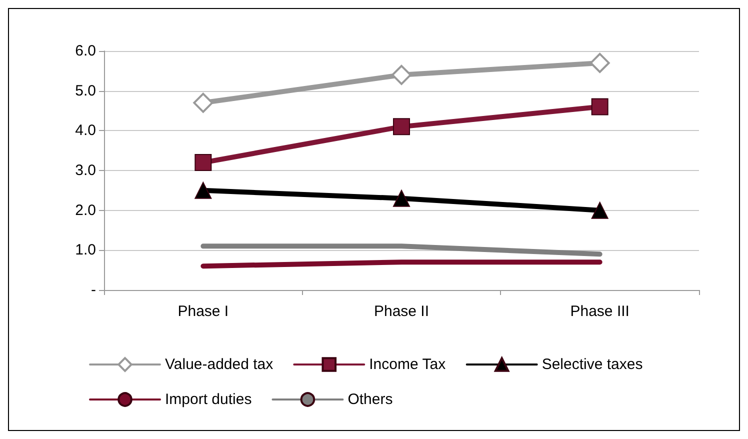  Describe the element at coordinates (85, 210) in the screenshot. I see `y-tick-label: 2.0` at that location.